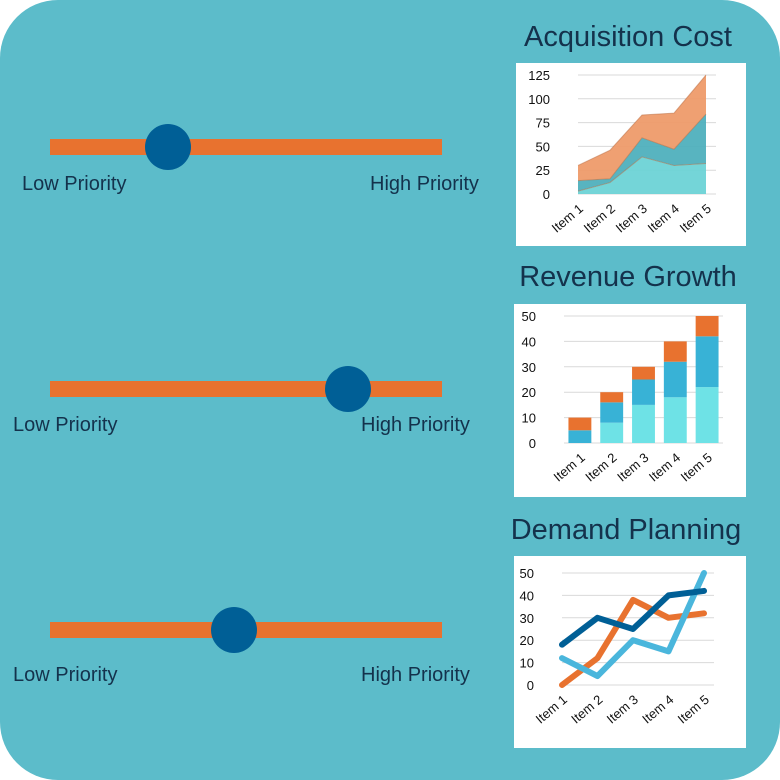 Image resolution: width=780 pixels, height=780 pixels. What do you see at coordinates (415, 425) in the screenshot?
I see `slider-2-high-label: High Priority` at bounding box center [415, 425].